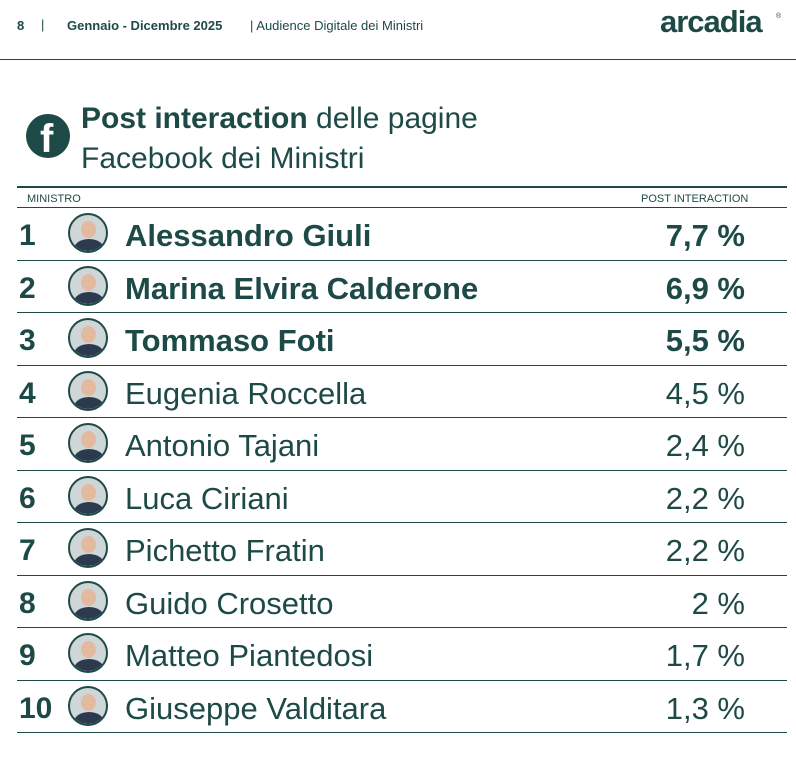 The width and height of the screenshot is (796, 759). I want to click on page-number: 8, so click(21, 25).